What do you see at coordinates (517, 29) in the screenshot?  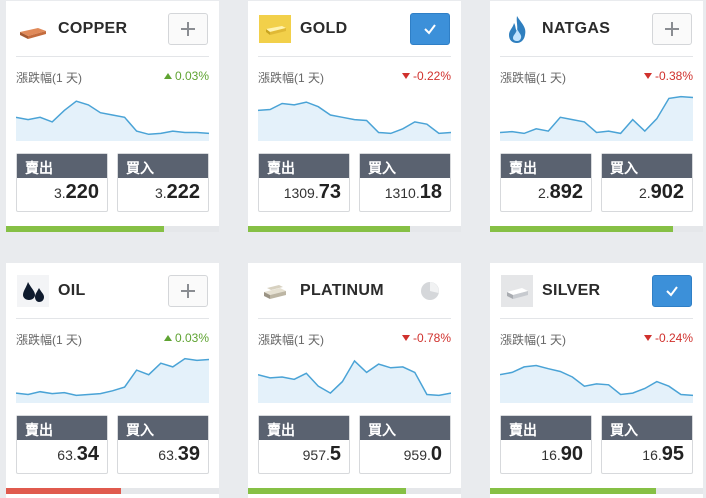 I see `gas-flame-icon` at bounding box center [517, 29].